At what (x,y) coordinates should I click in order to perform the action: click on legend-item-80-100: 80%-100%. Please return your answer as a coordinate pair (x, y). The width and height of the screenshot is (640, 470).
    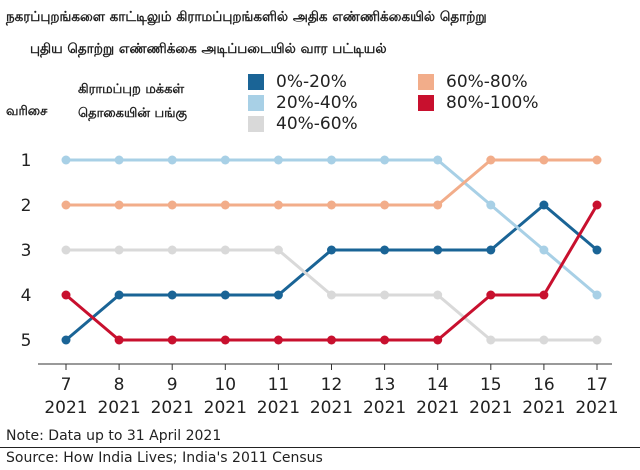
    Looking at the image, I should click on (478, 103).